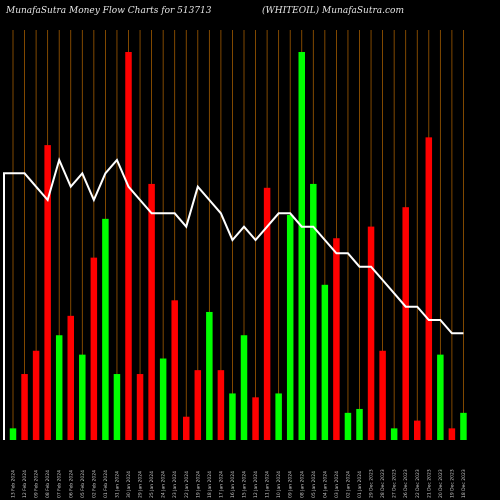  What do you see at coordinates (233, 484) in the screenshot?
I see `x-tick-label: 16 Jan 2024` at bounding box center [233, 484].